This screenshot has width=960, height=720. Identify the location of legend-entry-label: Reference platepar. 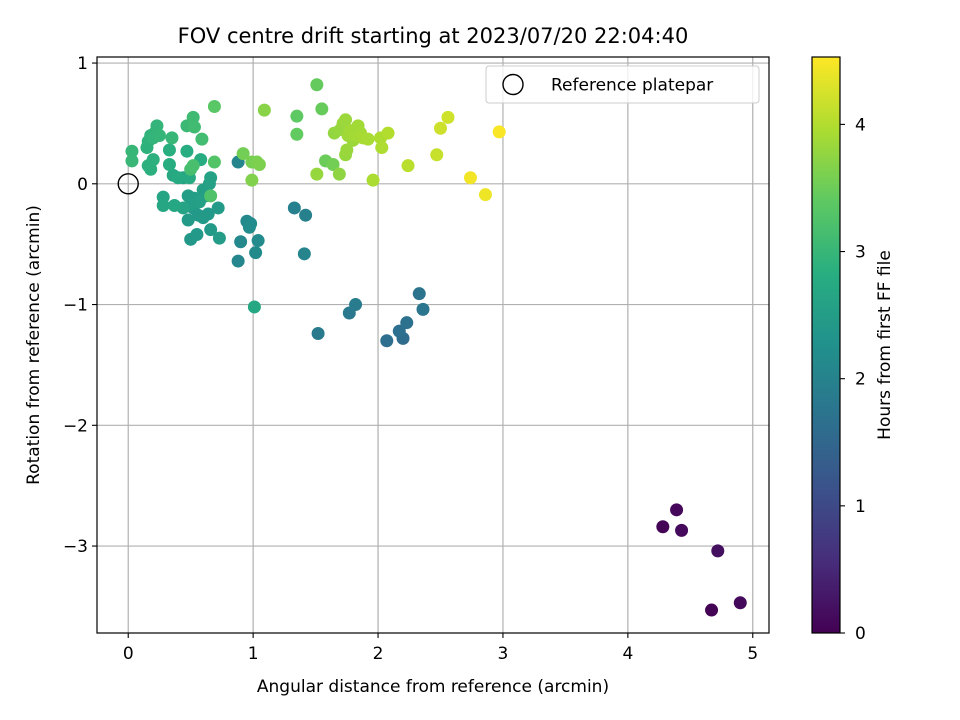
(632, 86).